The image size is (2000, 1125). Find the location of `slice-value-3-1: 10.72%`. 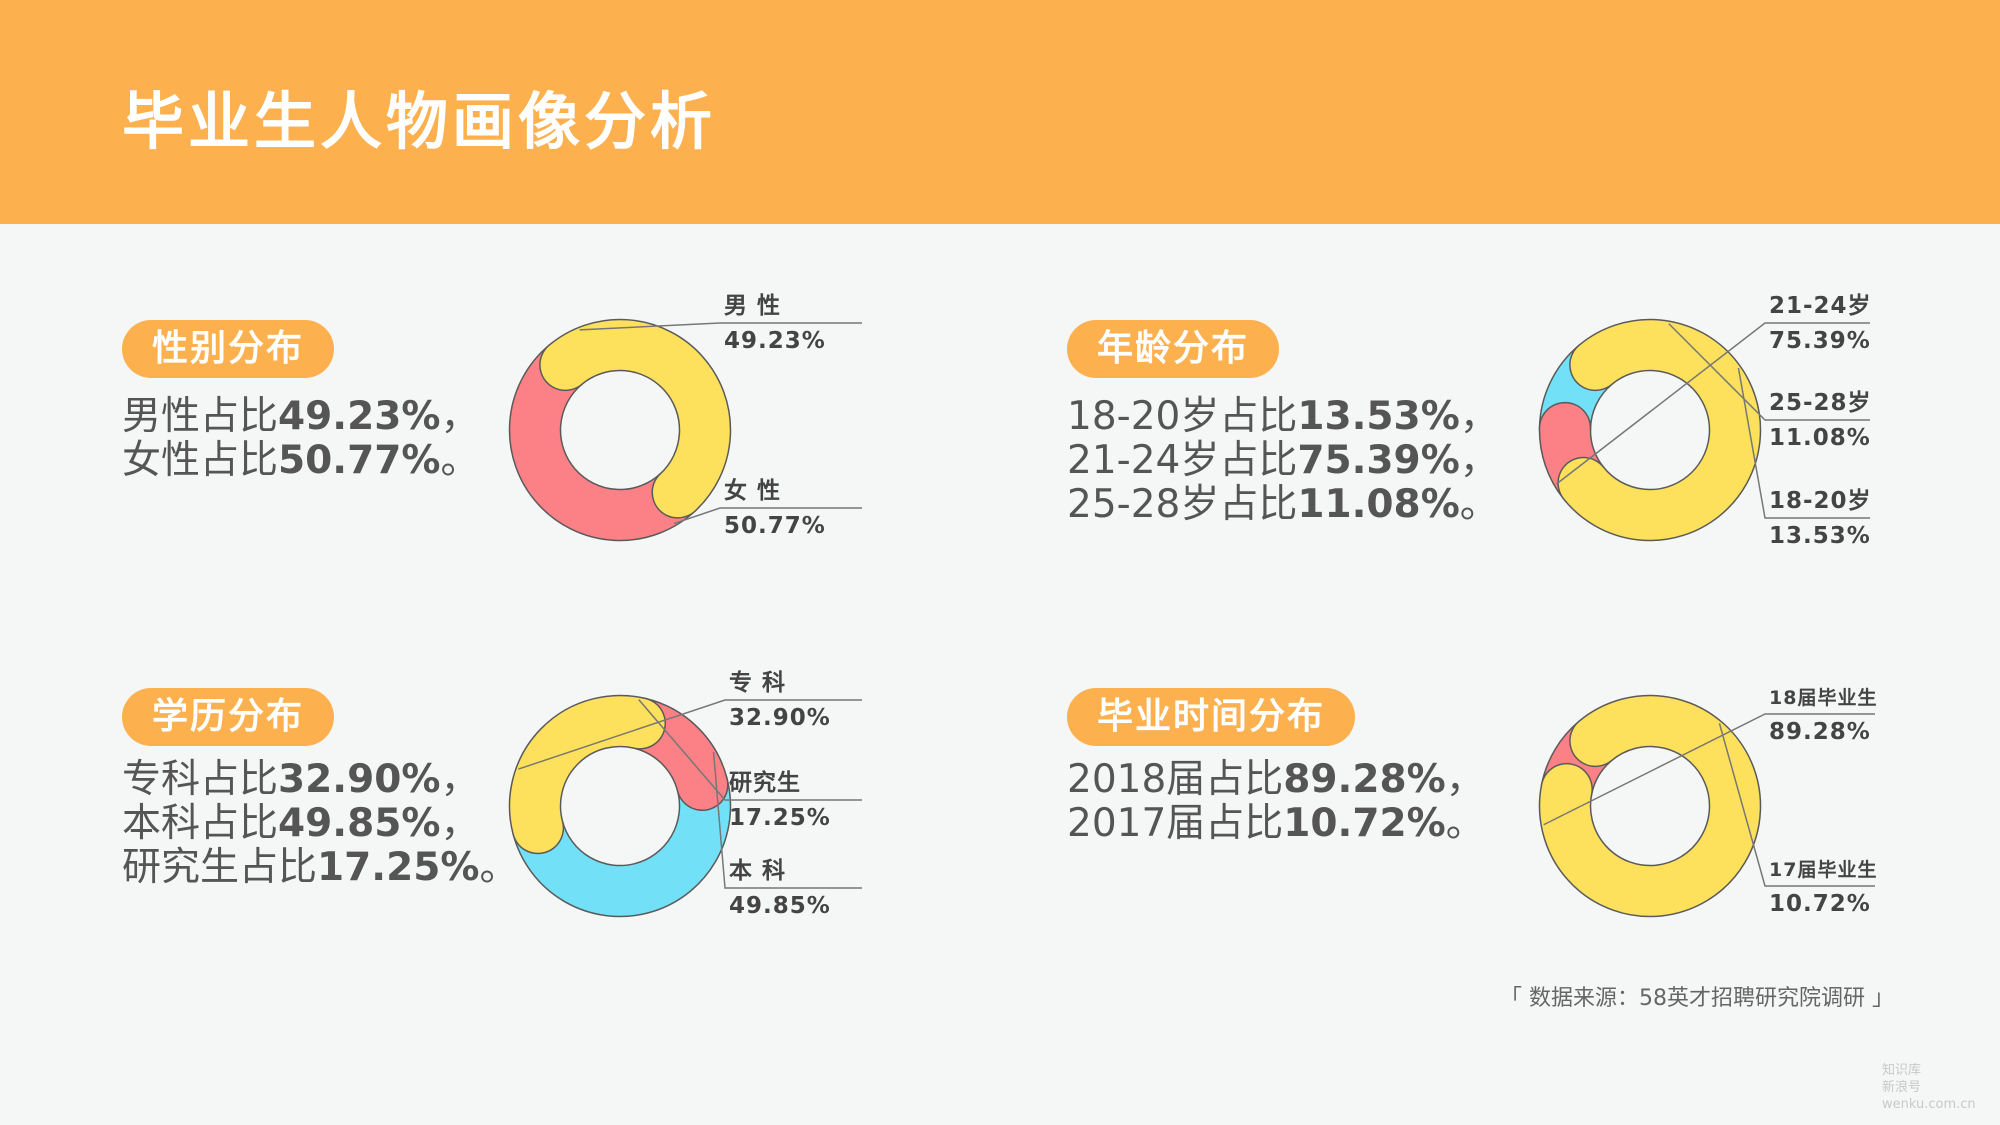

slice-value-3-1: 10.72% is located at coordinates (1820, 904).